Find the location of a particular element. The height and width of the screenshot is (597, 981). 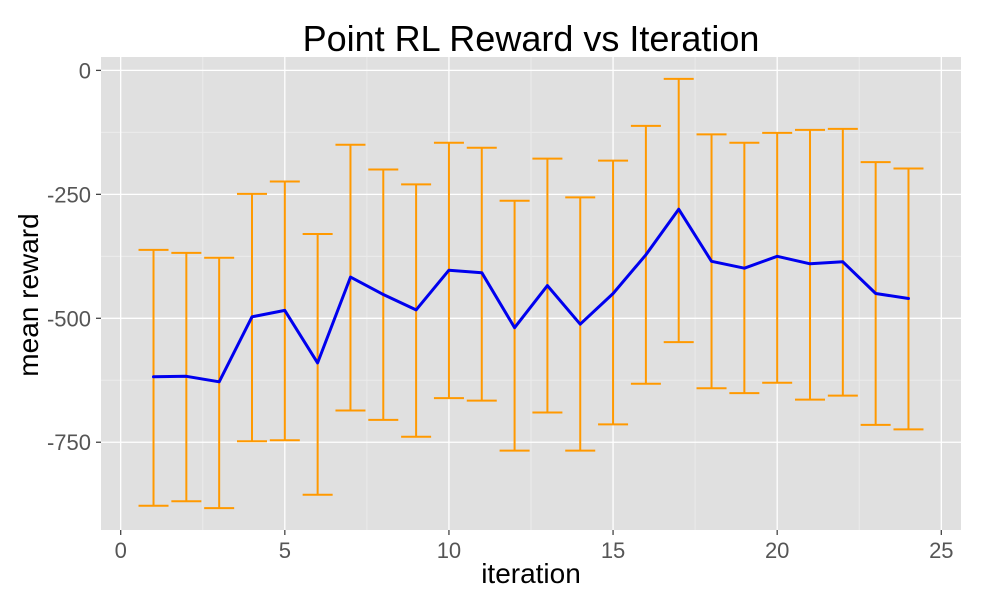

x-tick-label: 10 is located at coordinates (449, 550).